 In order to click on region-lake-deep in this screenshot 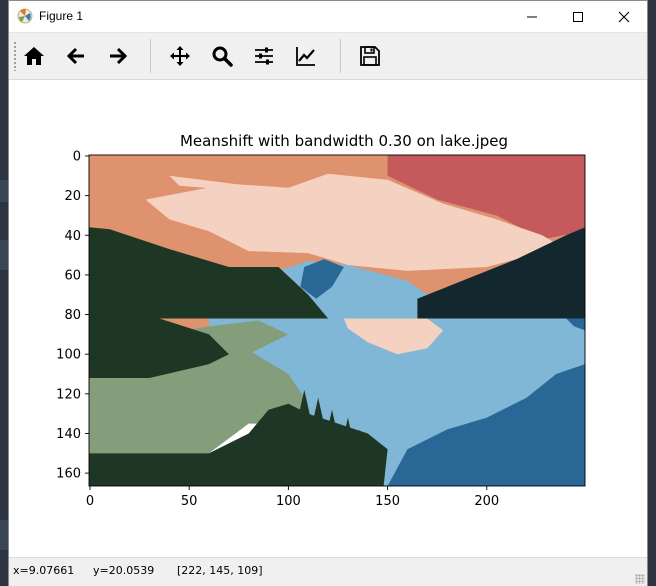, I will do `click(486, 425)`.